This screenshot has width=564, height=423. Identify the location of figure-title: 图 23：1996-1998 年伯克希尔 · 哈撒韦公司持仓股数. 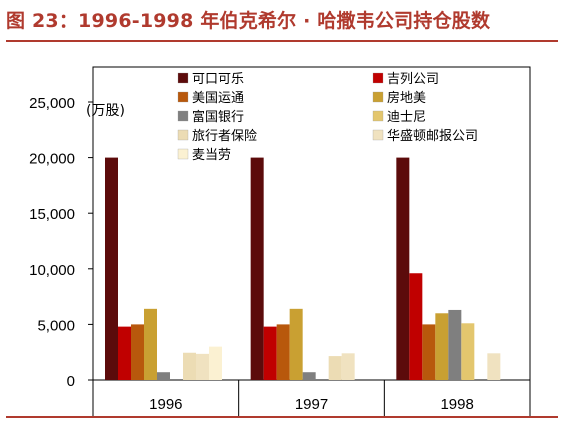
(248, 21).